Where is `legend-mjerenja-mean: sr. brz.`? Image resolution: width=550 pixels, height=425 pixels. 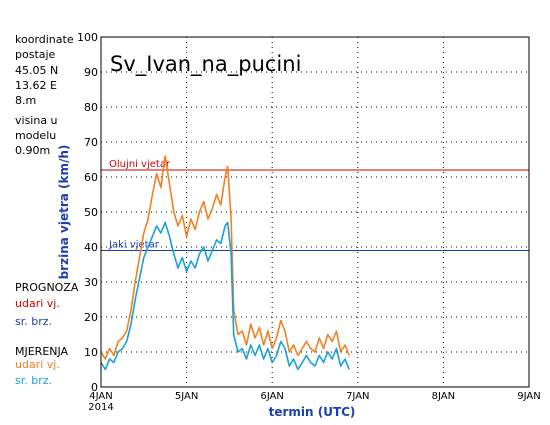
legend-mjerenja-mean: sr. brz. is located at coordinates (34, 380).